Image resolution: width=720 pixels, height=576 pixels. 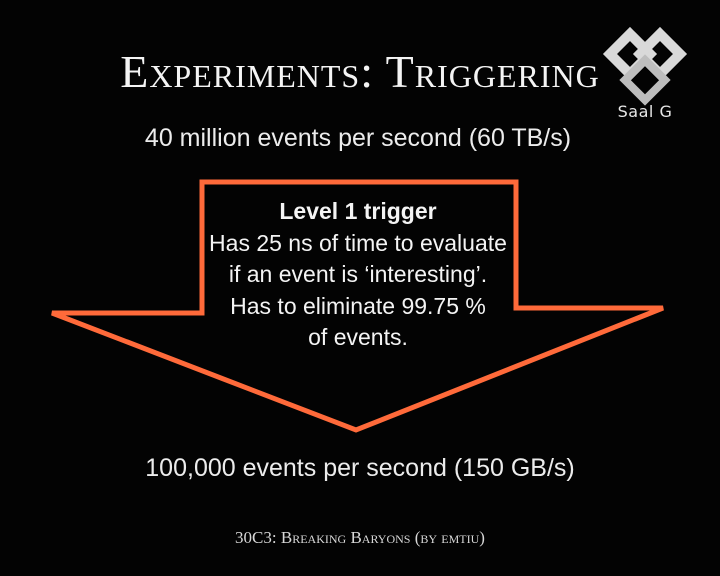 I want to click on trigger-line: of events., so click(x=358, y=337).